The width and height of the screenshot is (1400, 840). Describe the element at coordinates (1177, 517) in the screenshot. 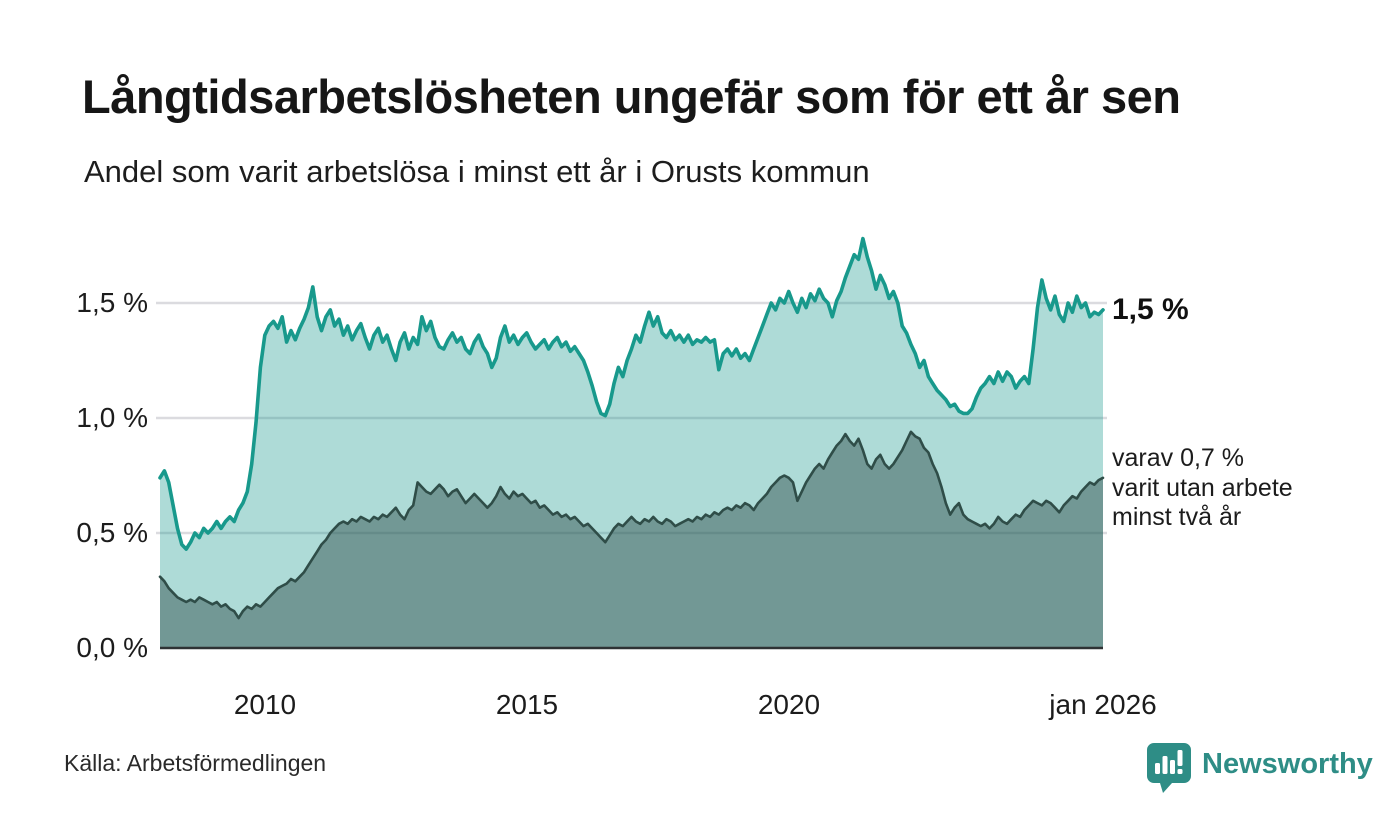

I see `end-value-label-sub-line: minst två år` at that location.